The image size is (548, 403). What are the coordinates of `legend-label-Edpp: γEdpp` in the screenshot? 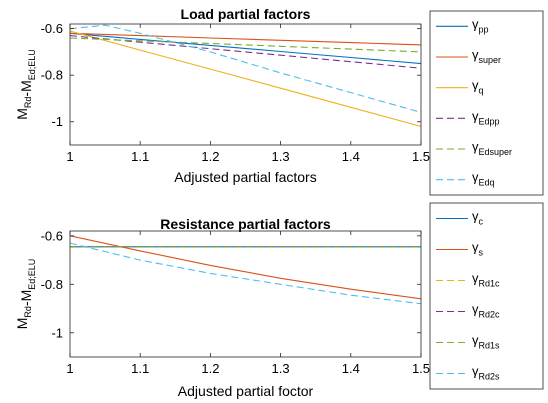 It's located at (486, 117).